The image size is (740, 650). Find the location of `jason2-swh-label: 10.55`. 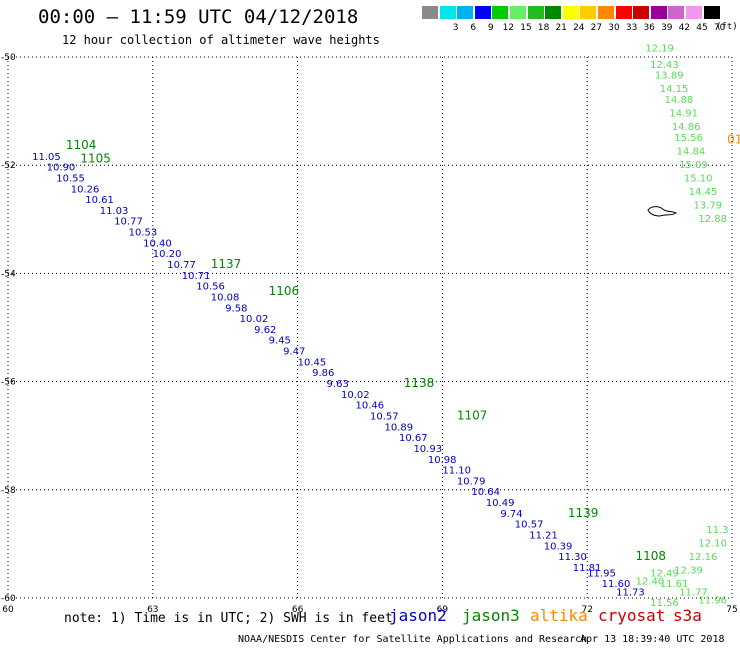

jason2-swh-label: 10.55 is located at coordinates (70, 178).